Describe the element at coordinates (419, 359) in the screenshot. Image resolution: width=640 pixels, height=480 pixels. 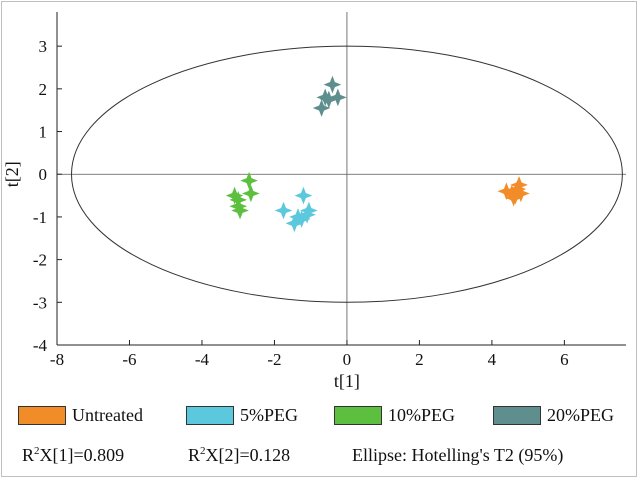
I see `x-tick-label: 2` at that location.